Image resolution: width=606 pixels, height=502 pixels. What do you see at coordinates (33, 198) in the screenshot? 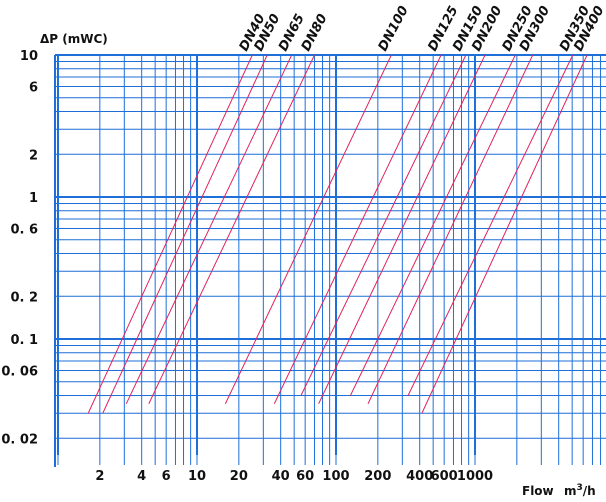
I see `y-tick-label: 1` at bounding box center [33, 198].